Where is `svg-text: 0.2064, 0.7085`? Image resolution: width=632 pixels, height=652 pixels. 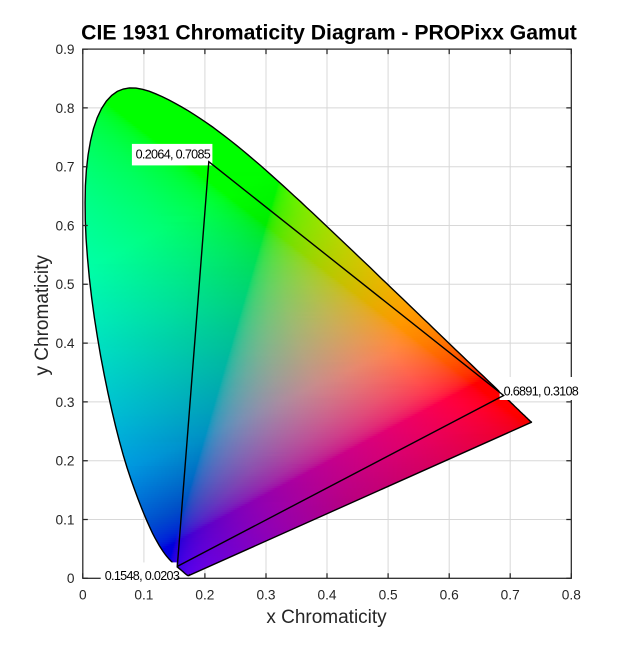
svg-text: 0.2064, 0.7085 is located at coordinates (173, 155).